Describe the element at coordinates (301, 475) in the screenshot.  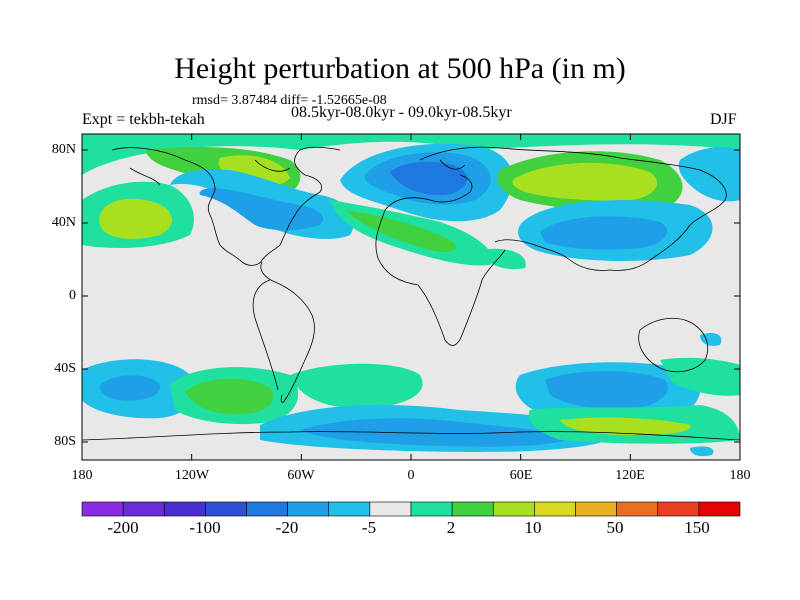
I see `lon-label-60w: 60W` at that location.